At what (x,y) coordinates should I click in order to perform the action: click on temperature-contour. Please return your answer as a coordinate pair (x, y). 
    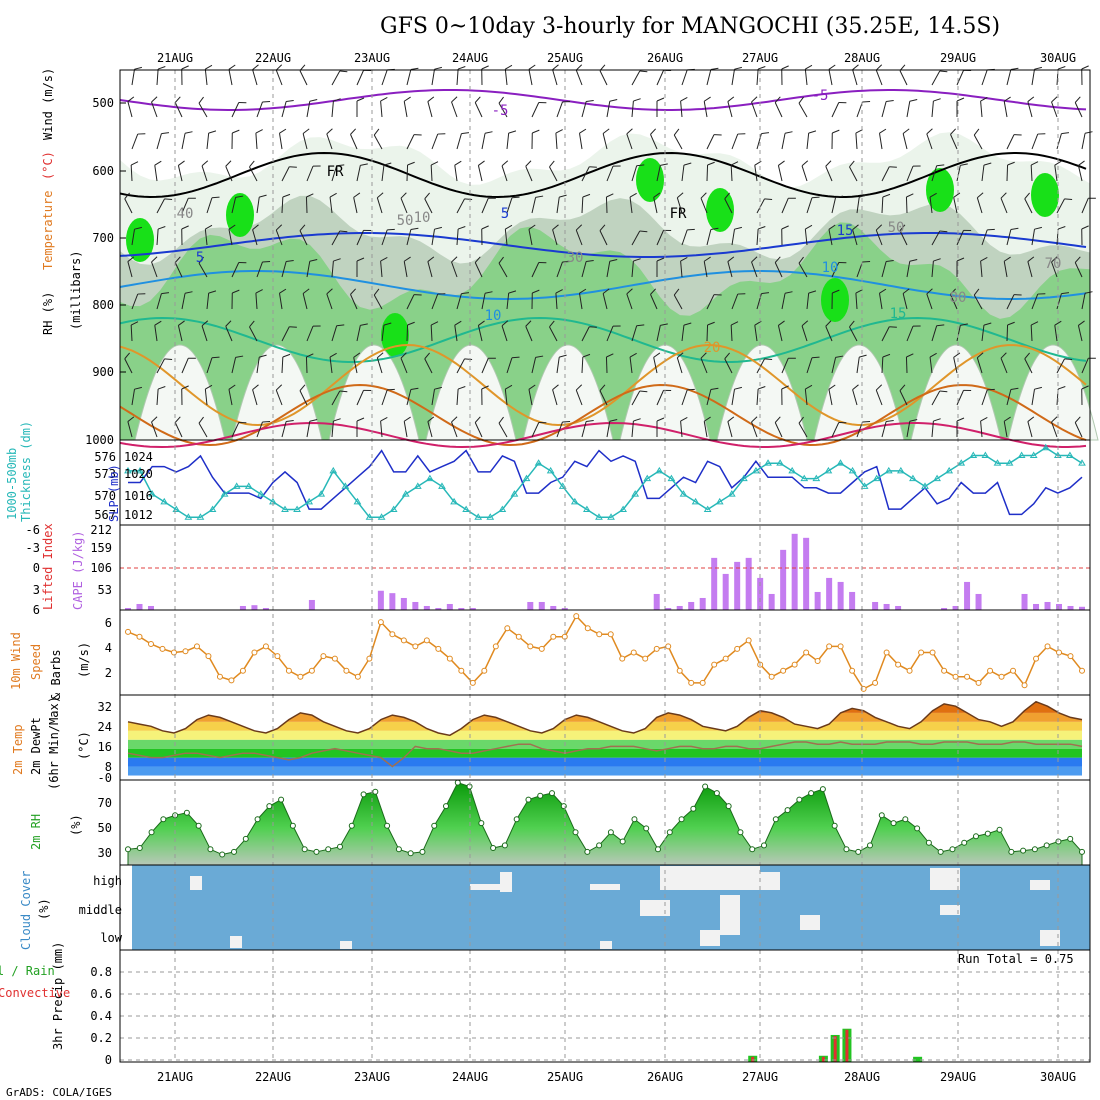
    Looking at the image, I should click on (603, 175).